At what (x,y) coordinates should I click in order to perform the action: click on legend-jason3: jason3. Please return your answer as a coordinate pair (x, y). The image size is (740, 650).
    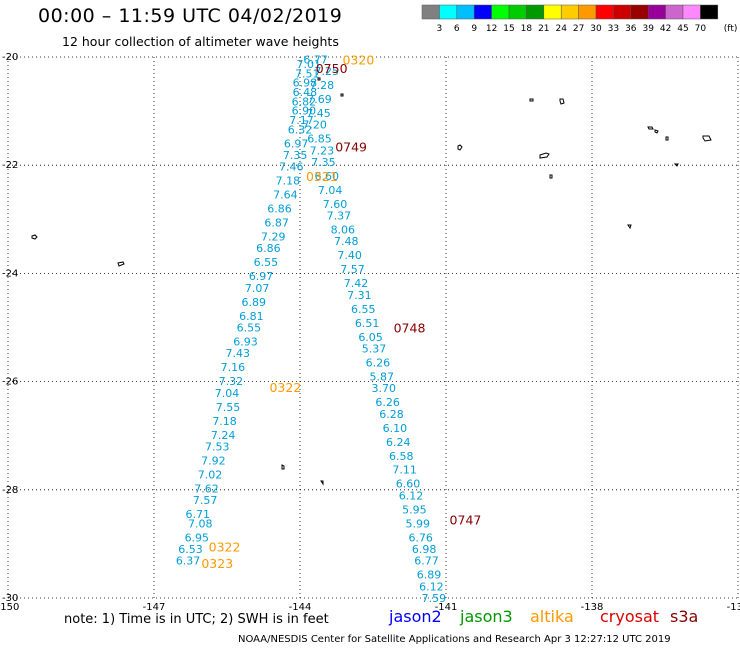
    Looking at the image, I should click on (486, 616).